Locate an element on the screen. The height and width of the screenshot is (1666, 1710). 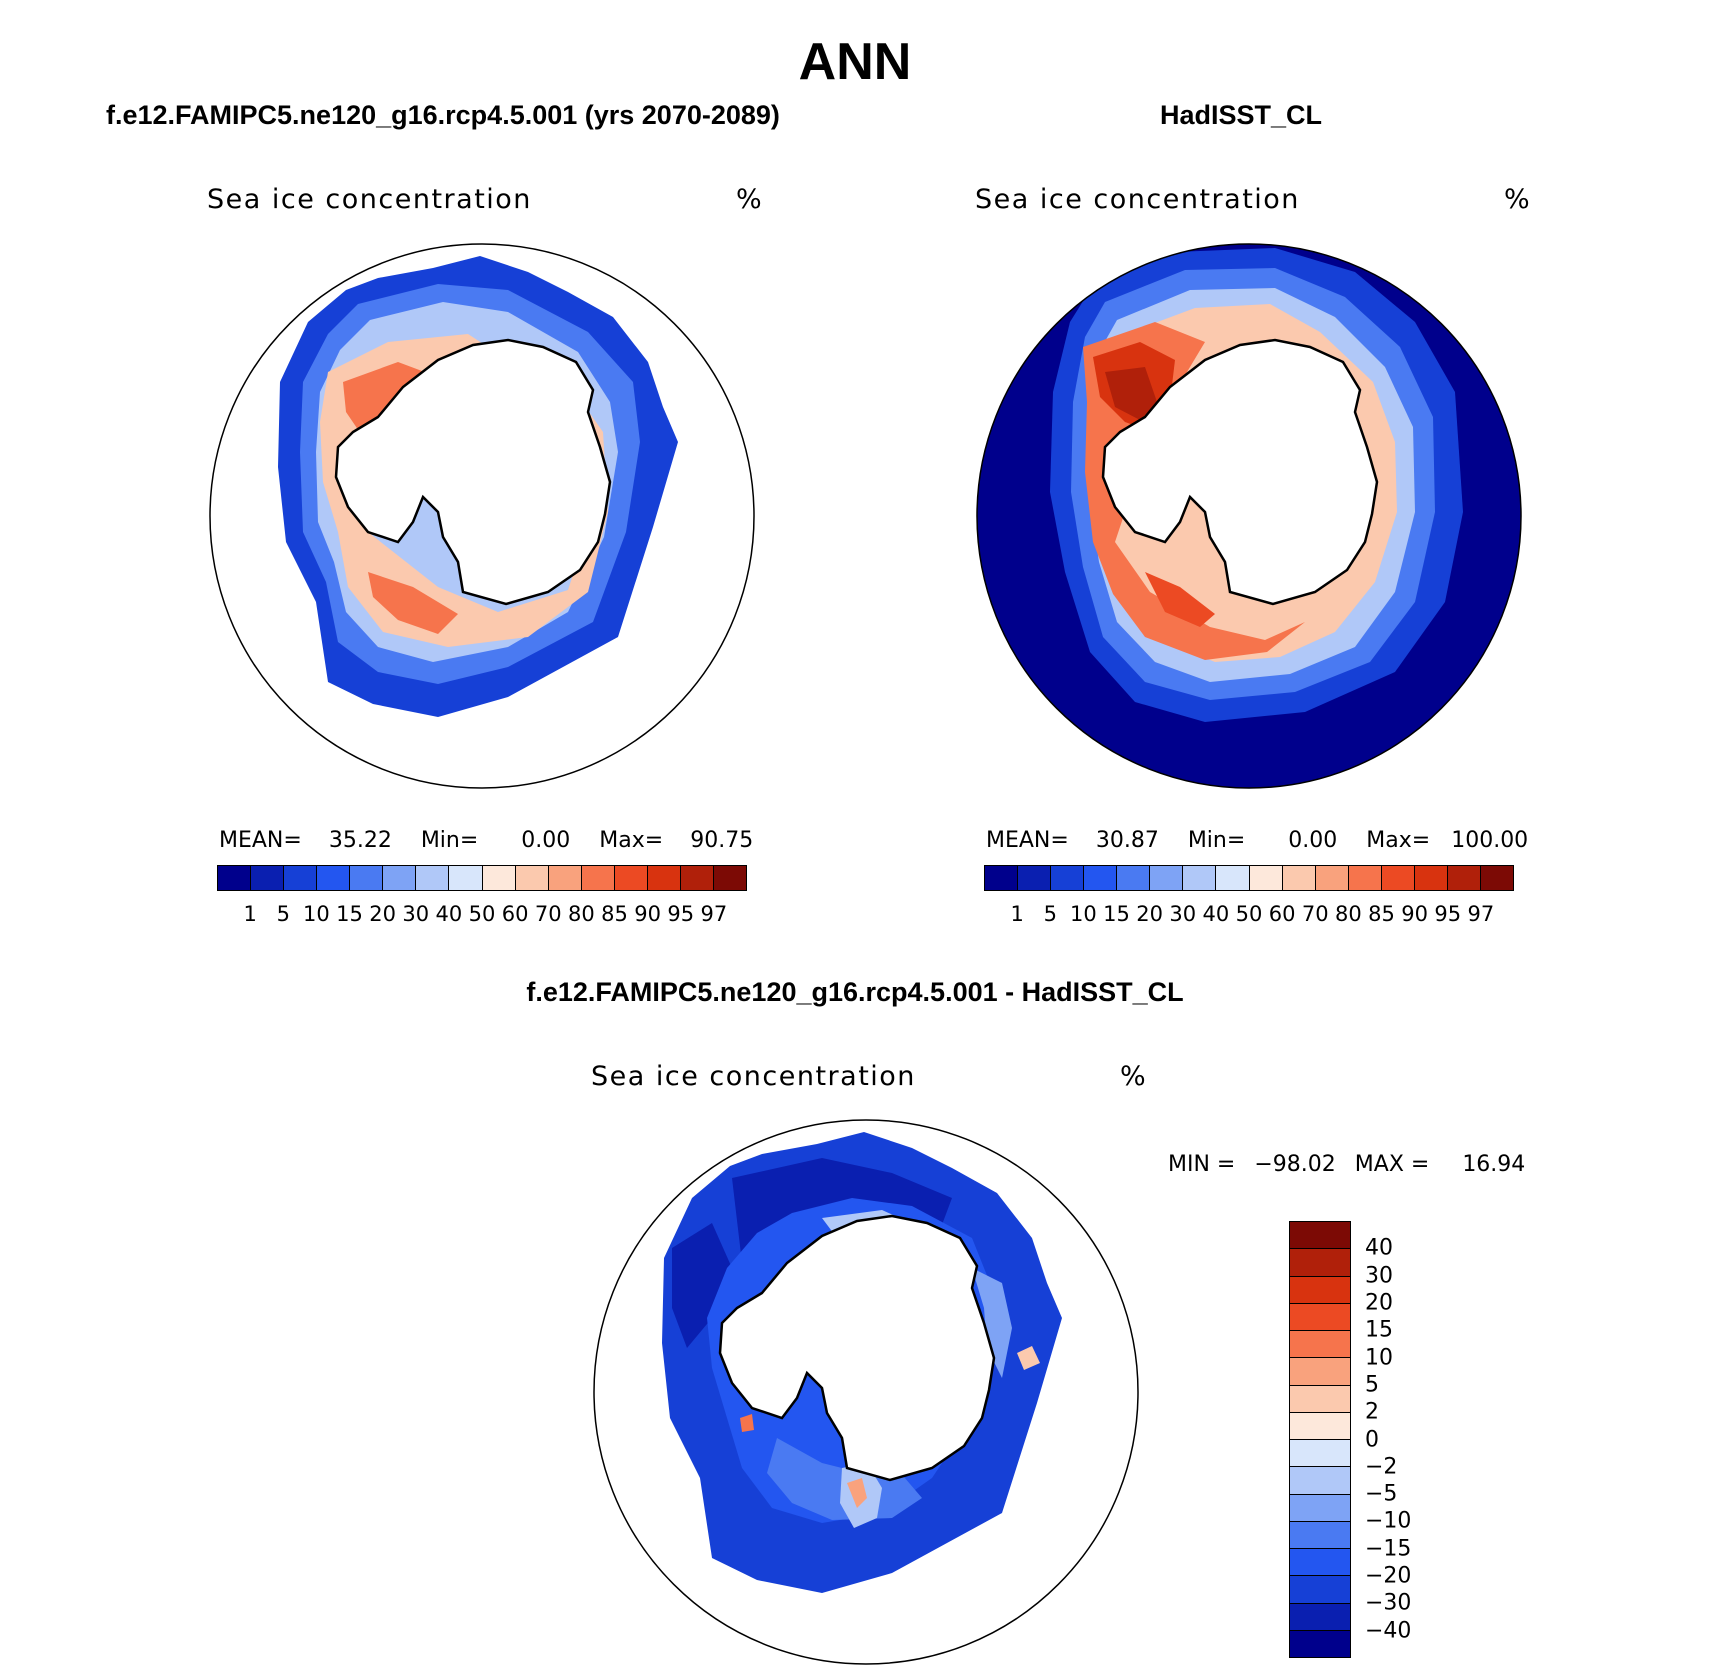
panel1-mean-value: 35.22 is located at coordinates (360, 840).